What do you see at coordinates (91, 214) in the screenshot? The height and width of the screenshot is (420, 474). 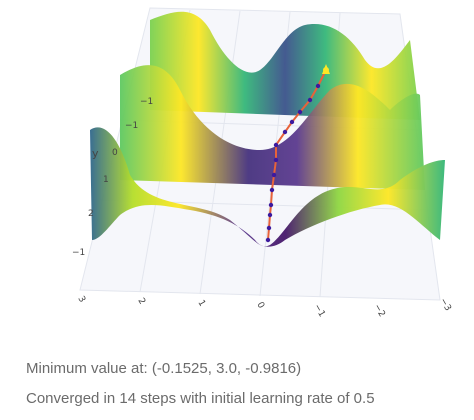 I see `y-tick: 2` at bounding box center [91, 214].